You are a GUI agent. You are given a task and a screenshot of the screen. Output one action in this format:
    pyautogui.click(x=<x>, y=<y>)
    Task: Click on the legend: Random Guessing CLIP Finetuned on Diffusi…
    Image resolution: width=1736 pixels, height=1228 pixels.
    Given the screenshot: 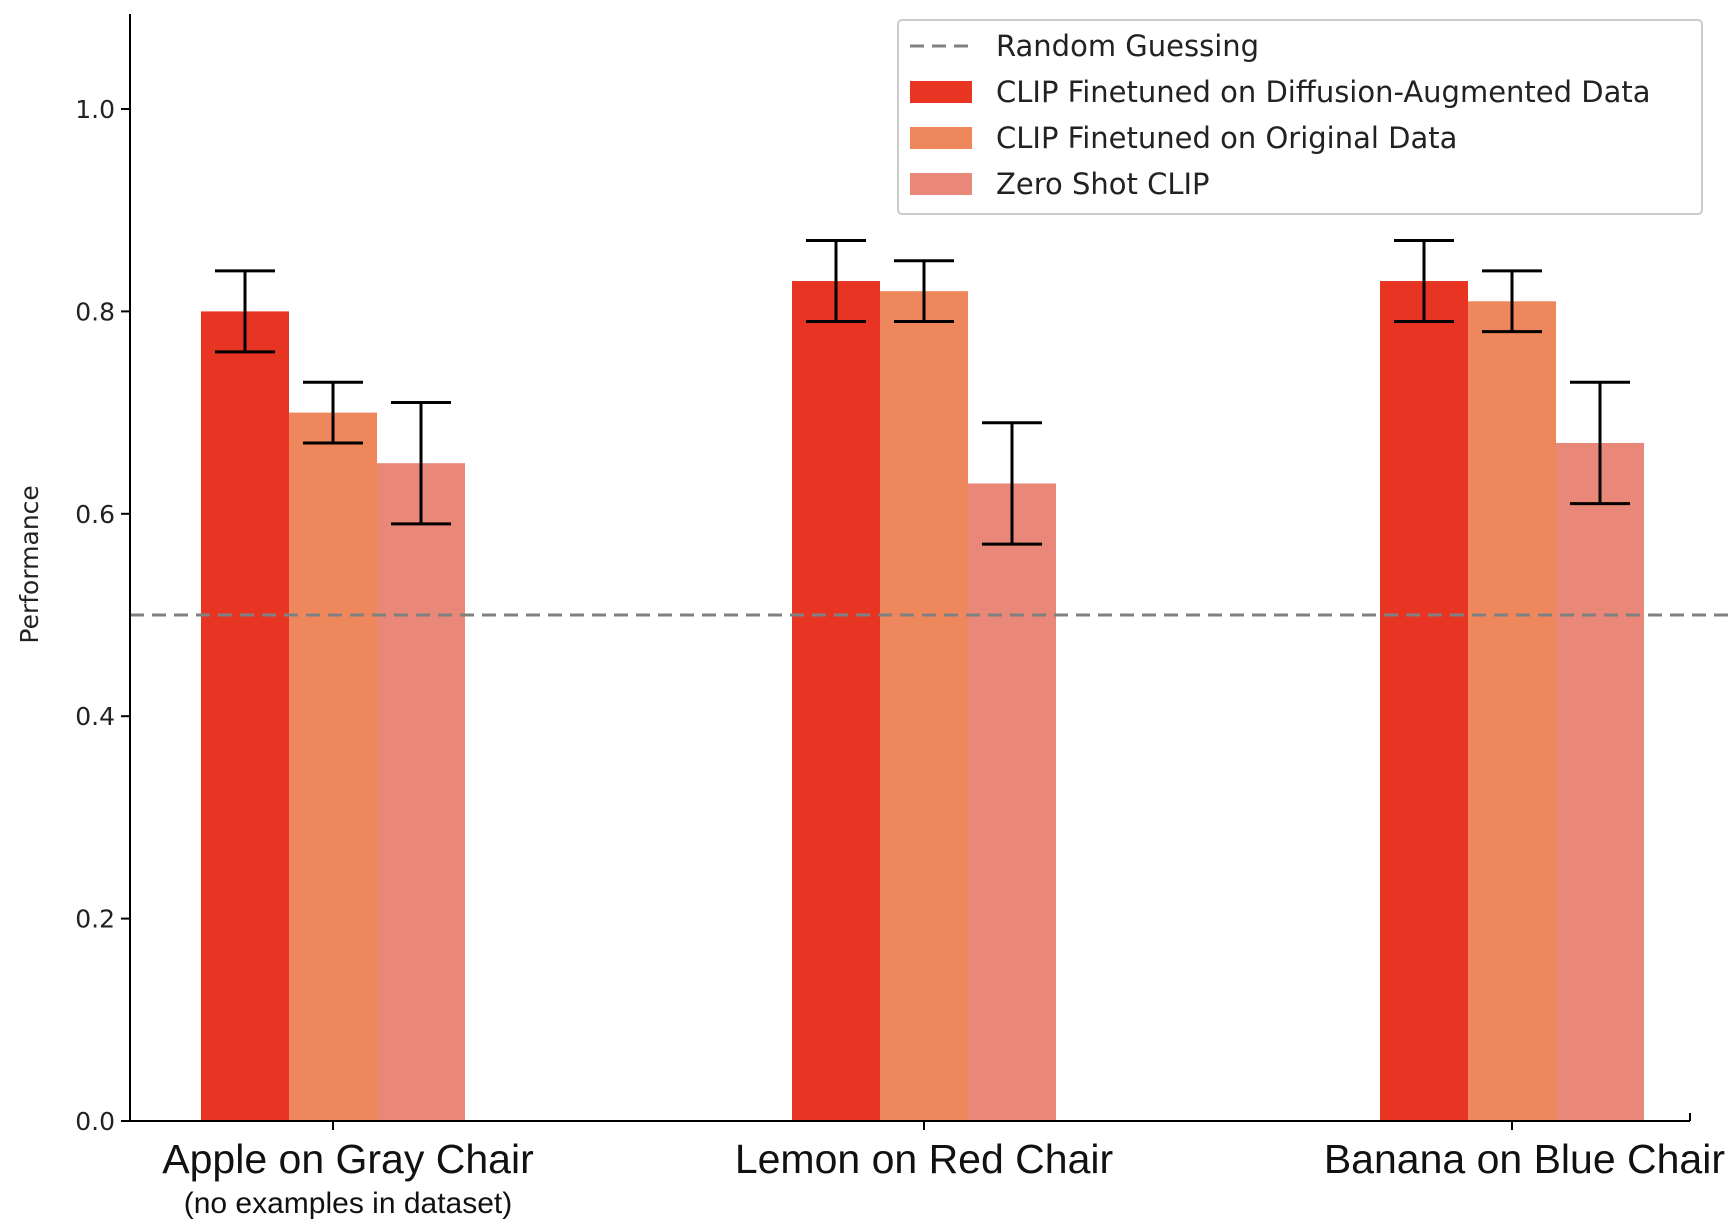 What is the action you would take?
    pyautogui.click(x=1300, y=117)
    